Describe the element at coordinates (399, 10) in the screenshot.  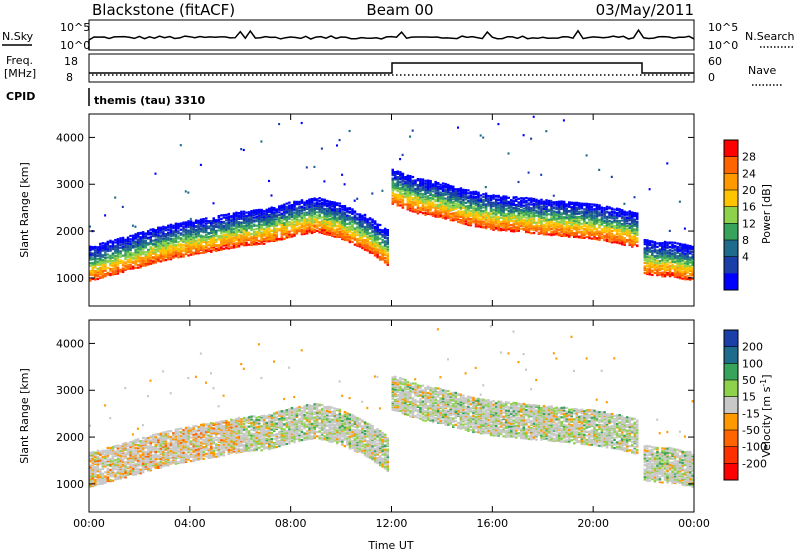
I see `beam-title: Beam 00` at that location.